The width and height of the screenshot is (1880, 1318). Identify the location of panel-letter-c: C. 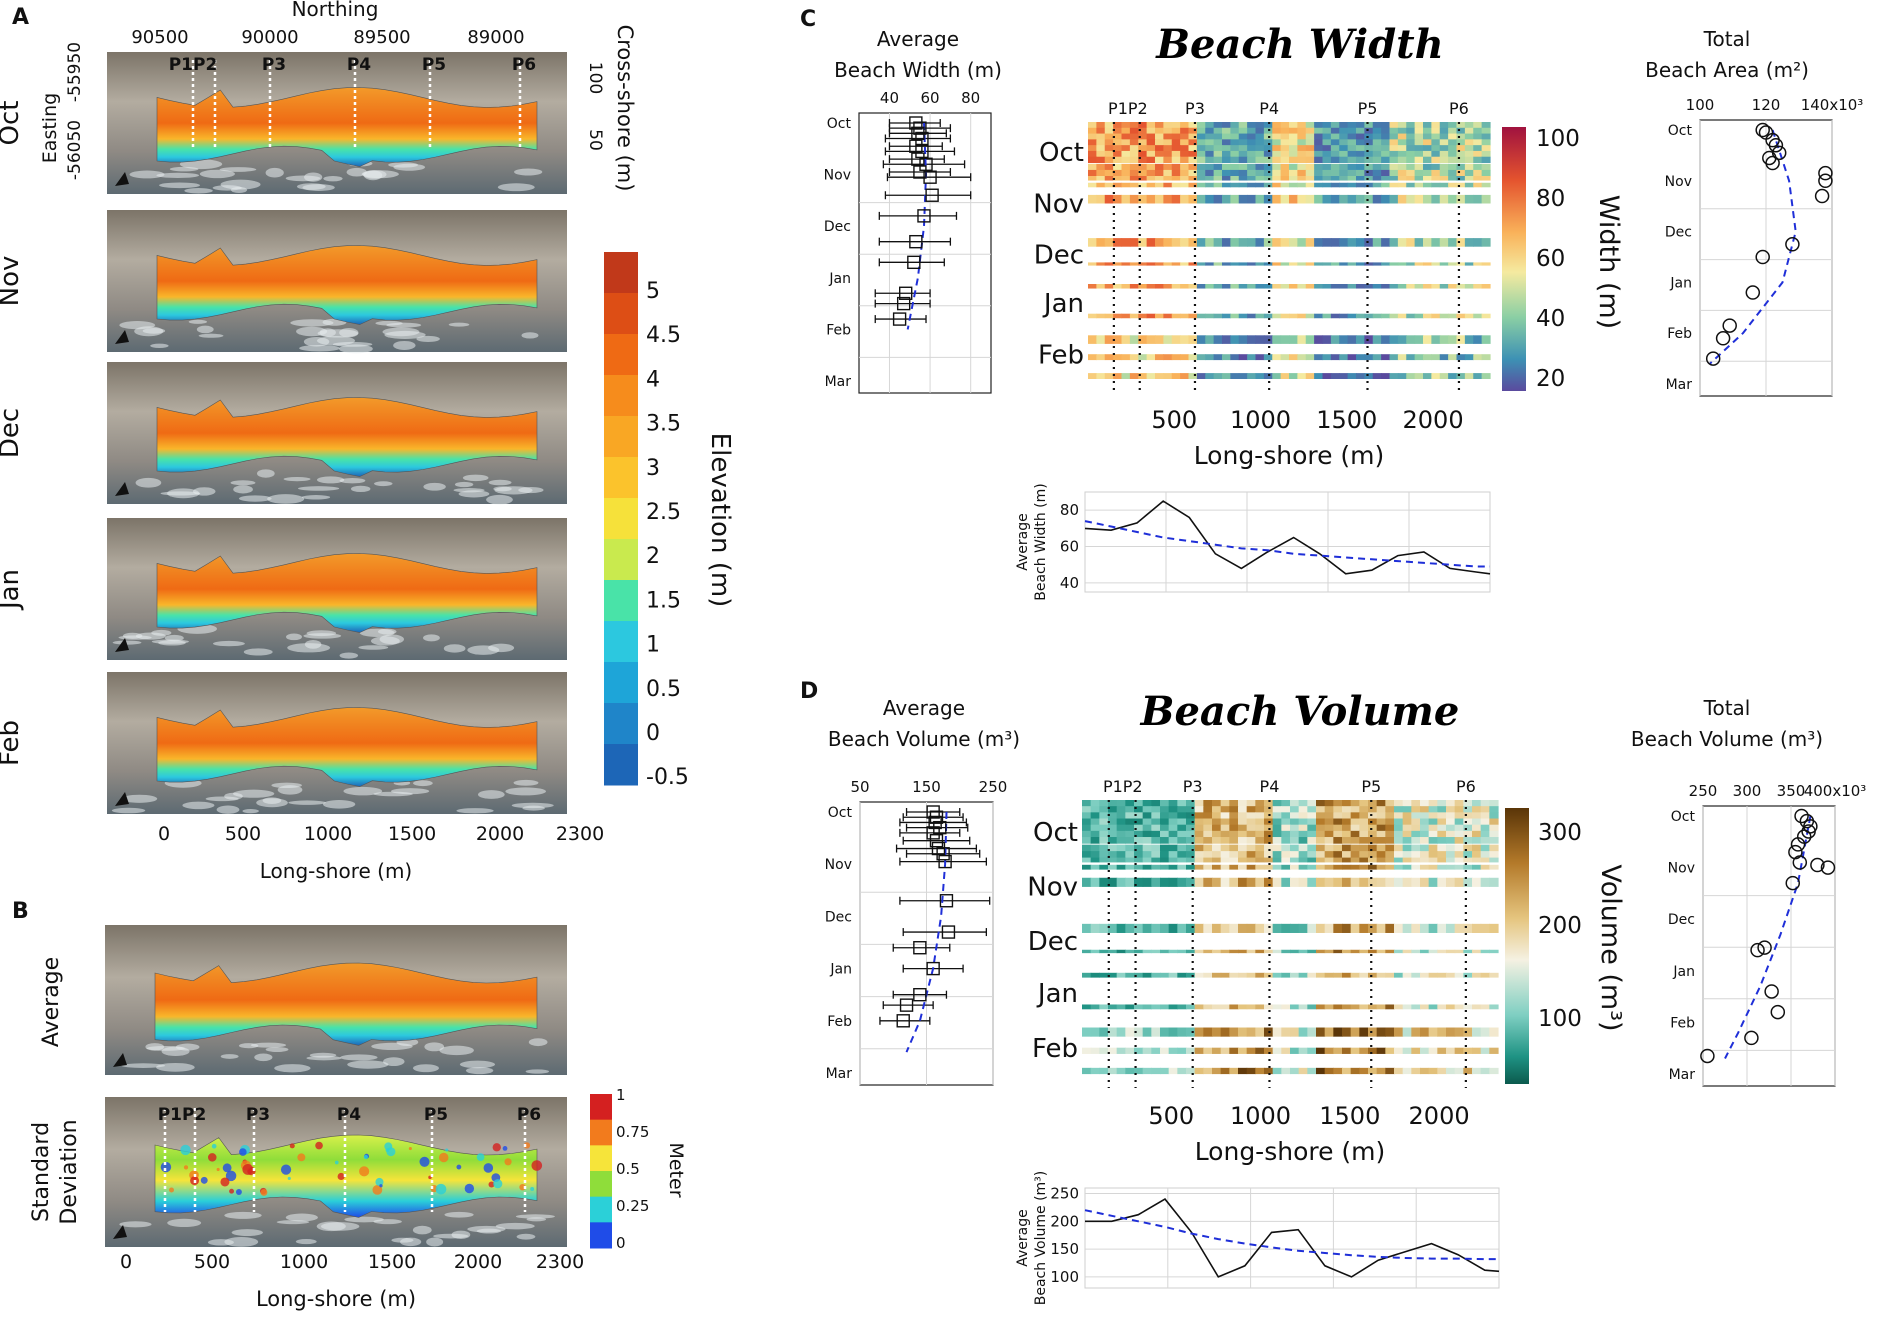
(808, 19).